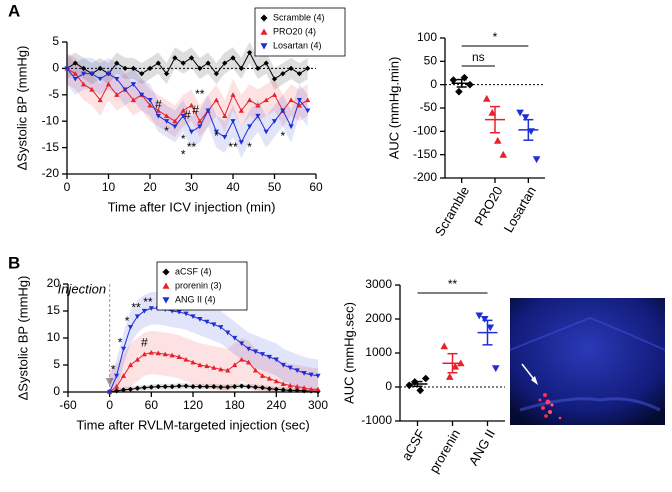 This screenshot has width=672, height=492. What do you see at coordinates (431, 61) in the screenshot?
I see `y-tick-label: 50` at bounding box center [431, 61].